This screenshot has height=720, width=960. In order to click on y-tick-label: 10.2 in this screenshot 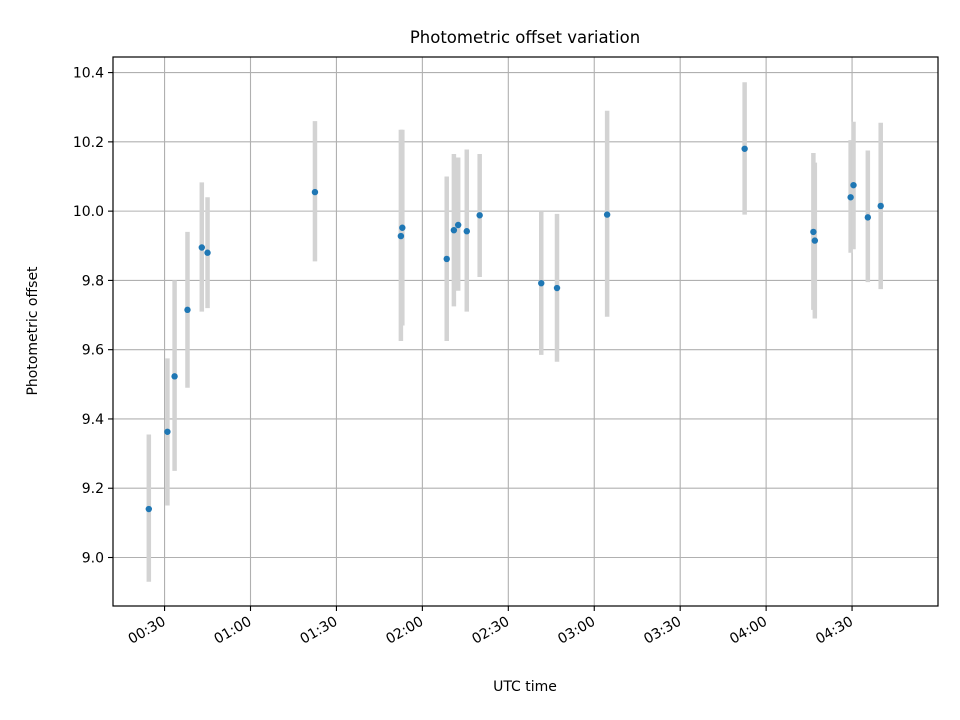, I will do `click(88, 143)`.